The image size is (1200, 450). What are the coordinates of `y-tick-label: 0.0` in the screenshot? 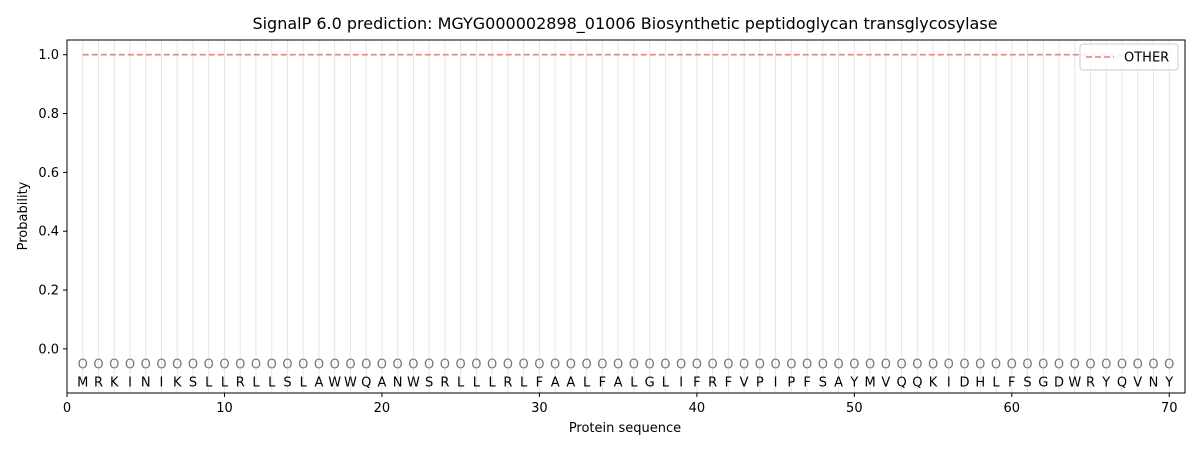 It's located at (48, 349).